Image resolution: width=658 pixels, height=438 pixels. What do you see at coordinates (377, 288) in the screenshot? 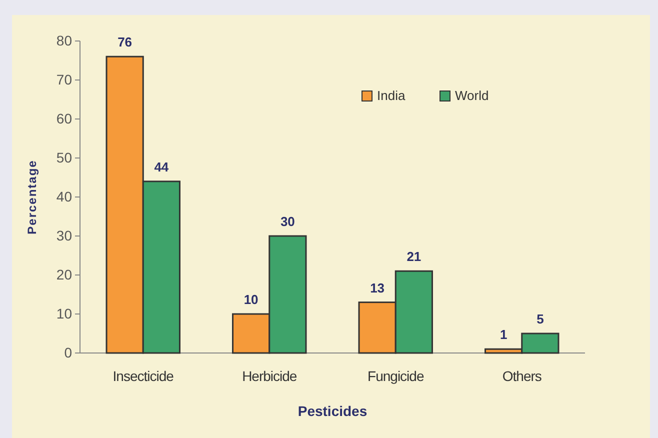
I see `data-label: 13` at bounding box center [377, 288].